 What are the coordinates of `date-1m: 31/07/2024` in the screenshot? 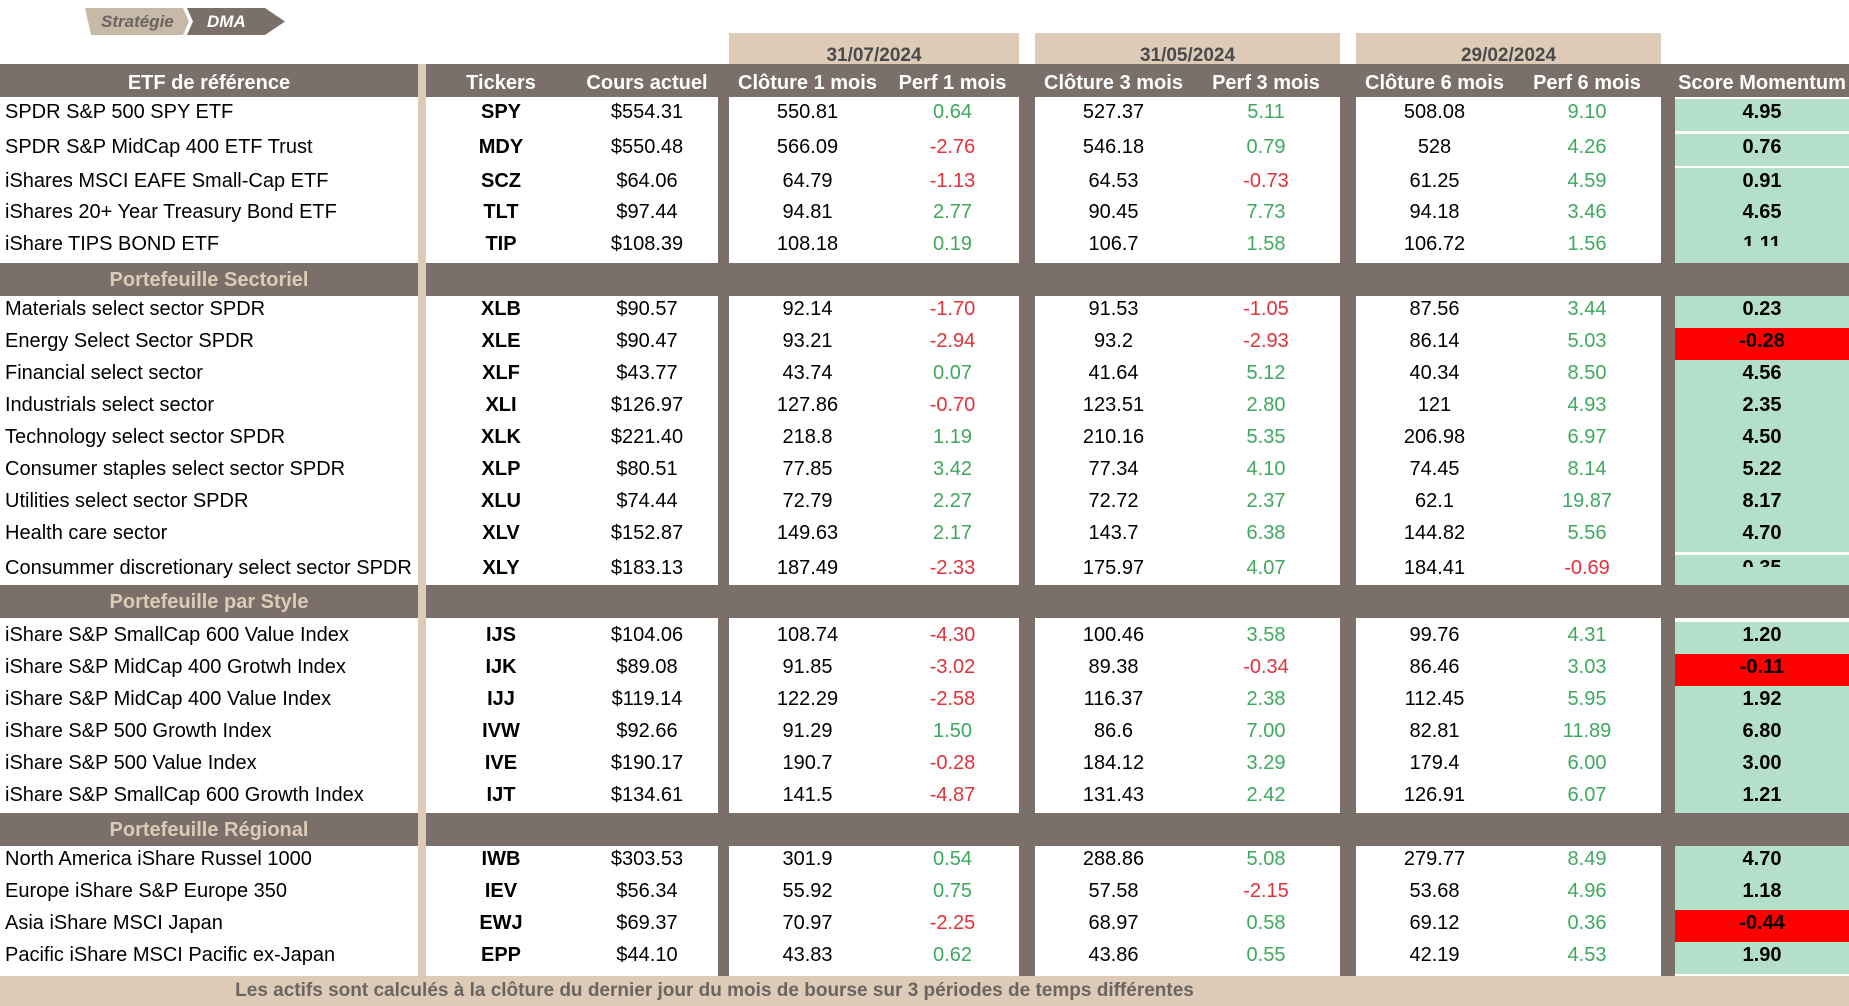 It's located at (874, 49).